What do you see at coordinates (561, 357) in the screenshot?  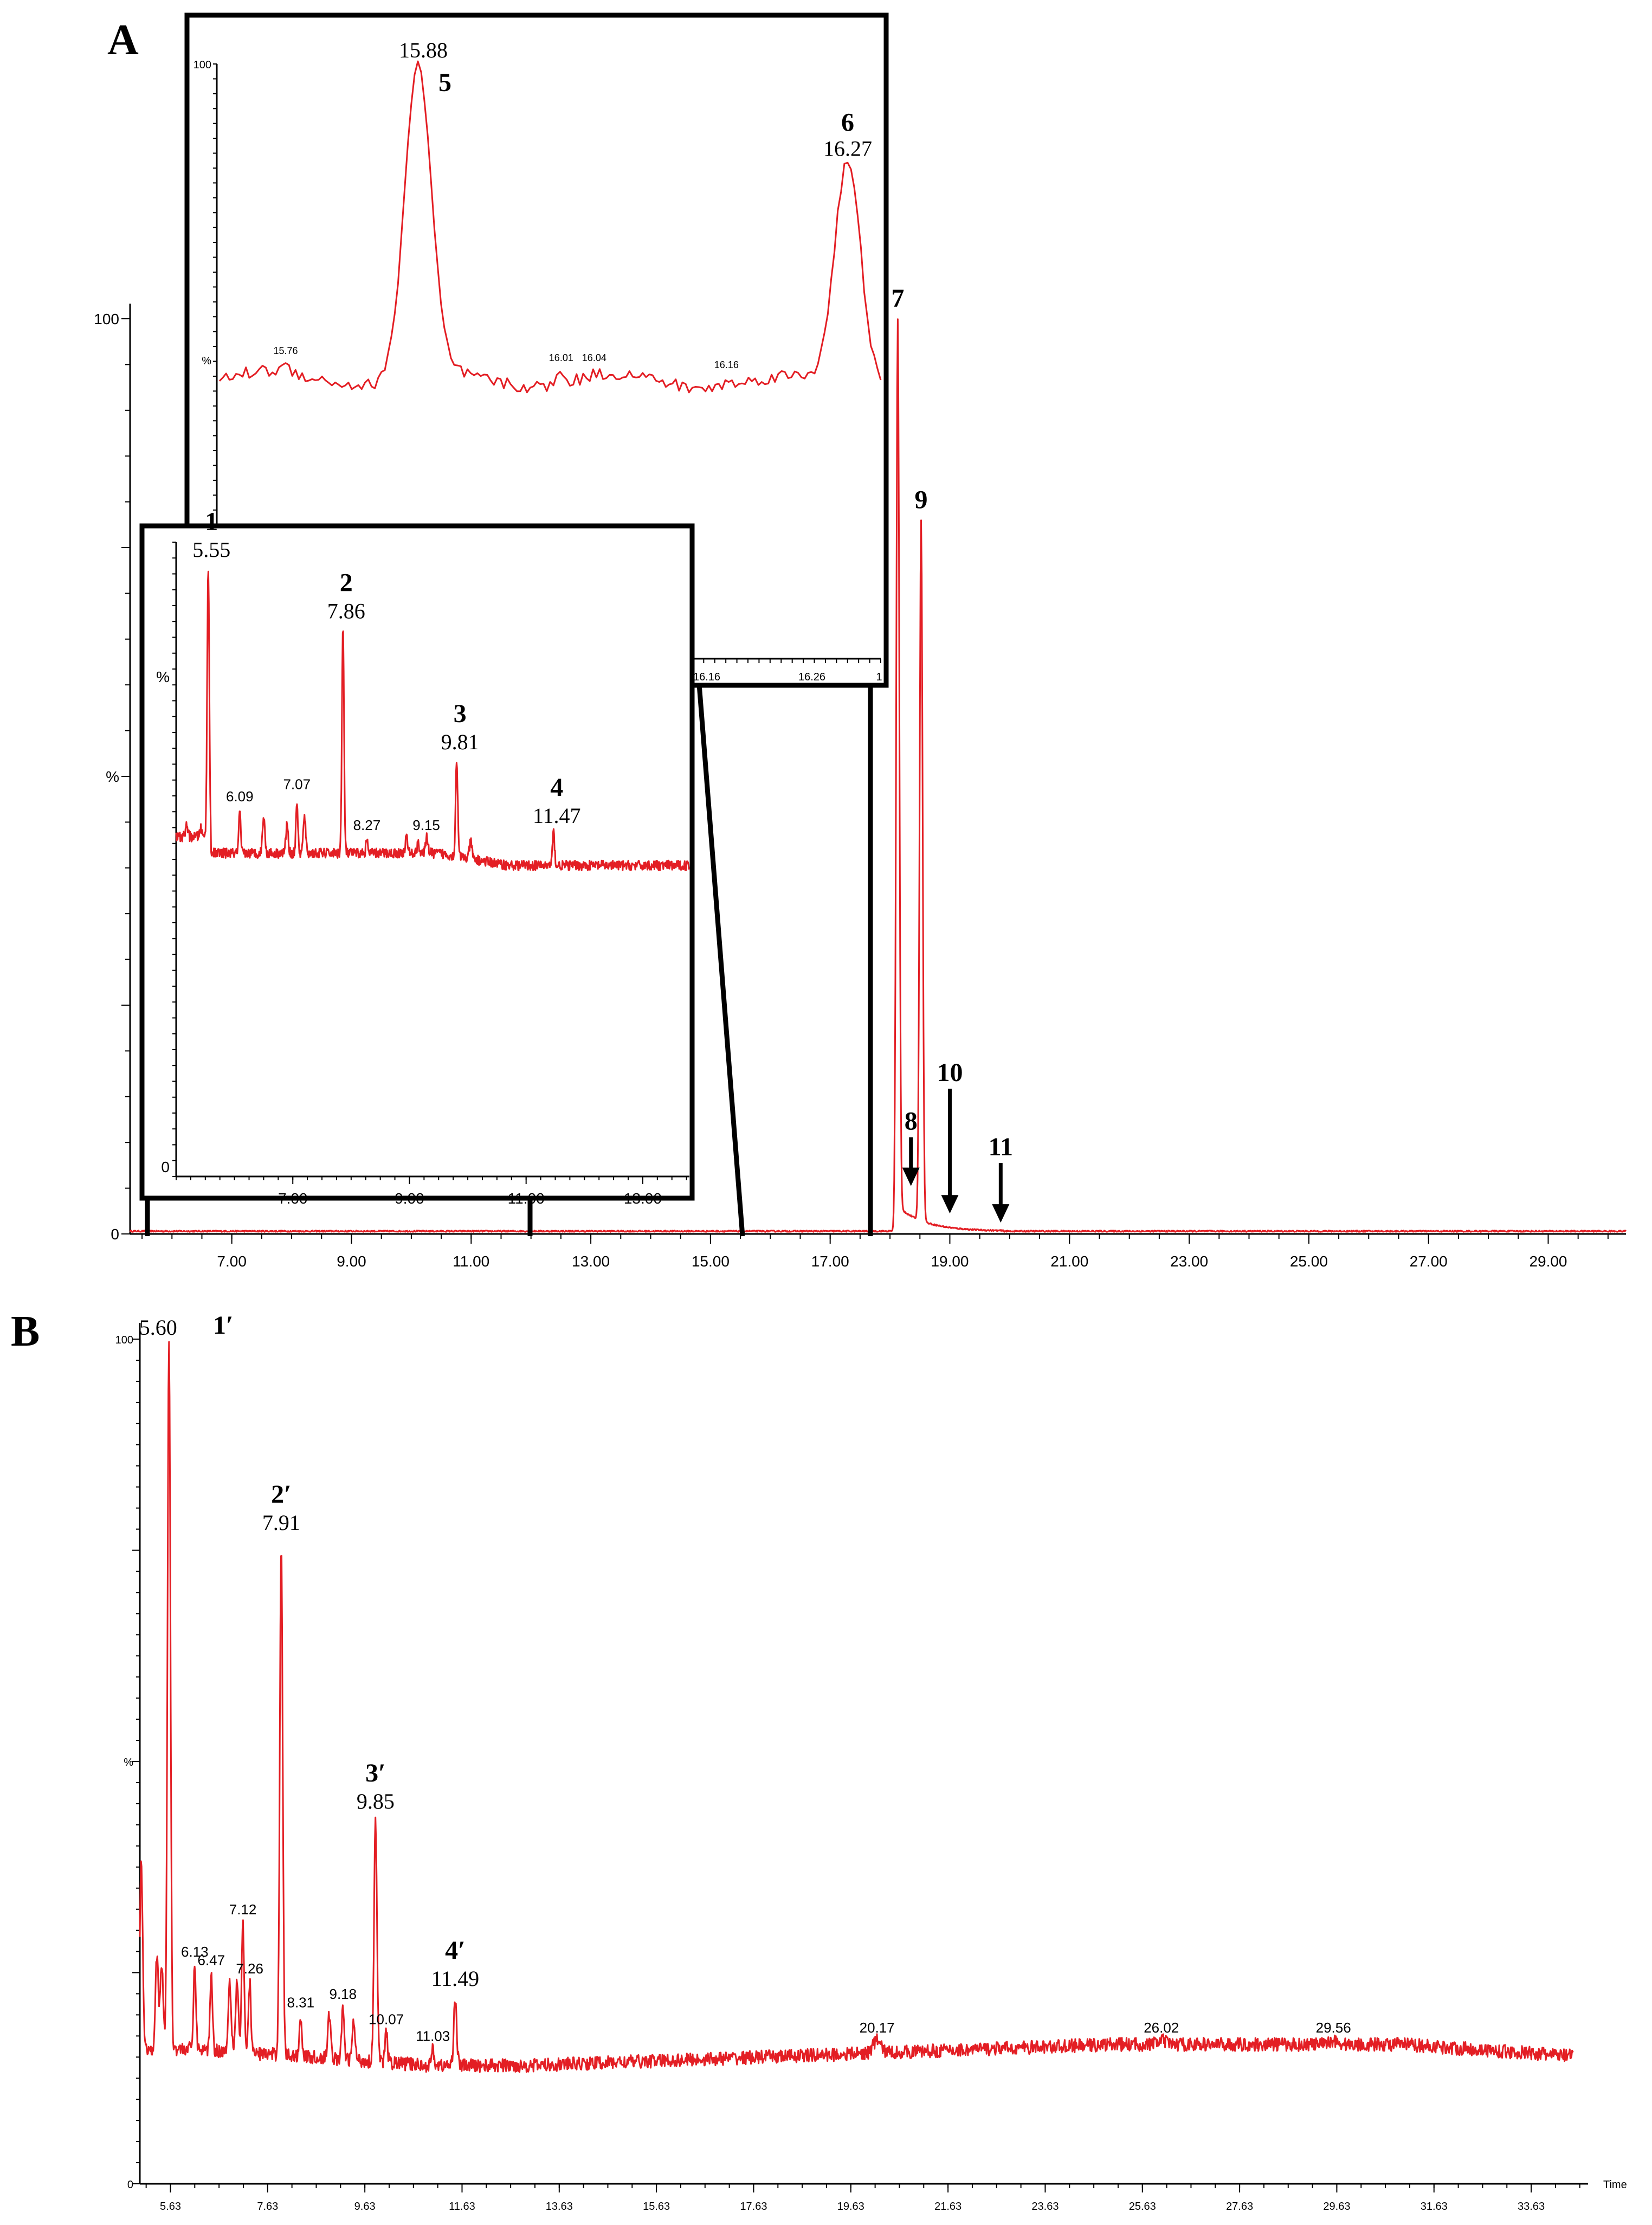 I see `minor-peak-label-16-01: 16.01` at bounding box center [561, 357].